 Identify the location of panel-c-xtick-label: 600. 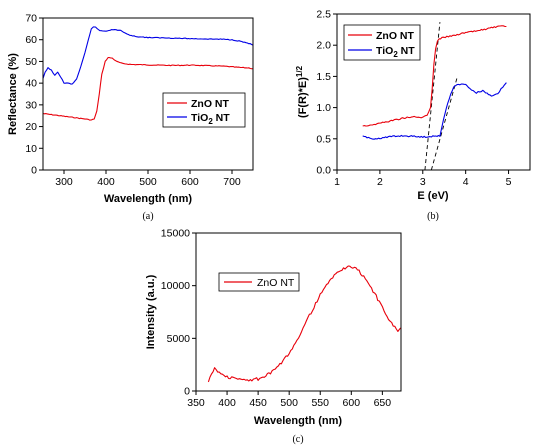
(352, 403).